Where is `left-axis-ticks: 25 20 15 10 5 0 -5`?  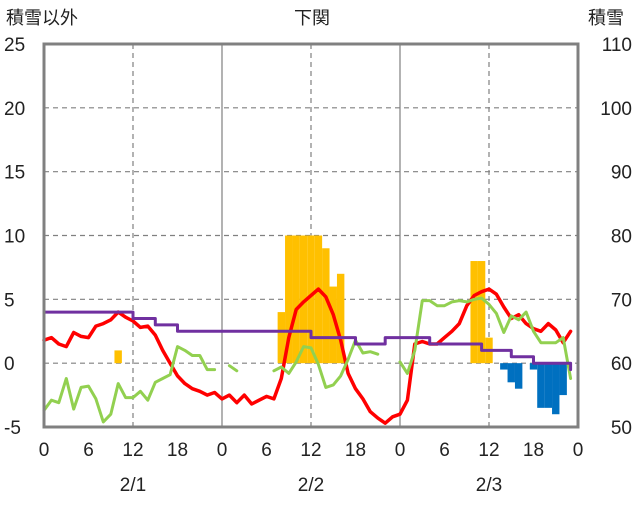 left-axis-ticks: 25 20 15 10 5 0 -5 is located at coordinates (14, 237).